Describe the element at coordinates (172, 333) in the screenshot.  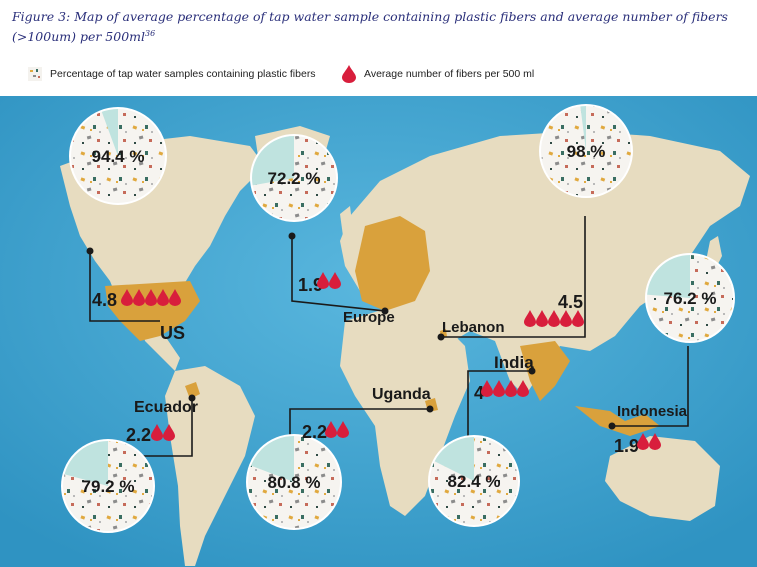
I see `label-us: US` at that location.